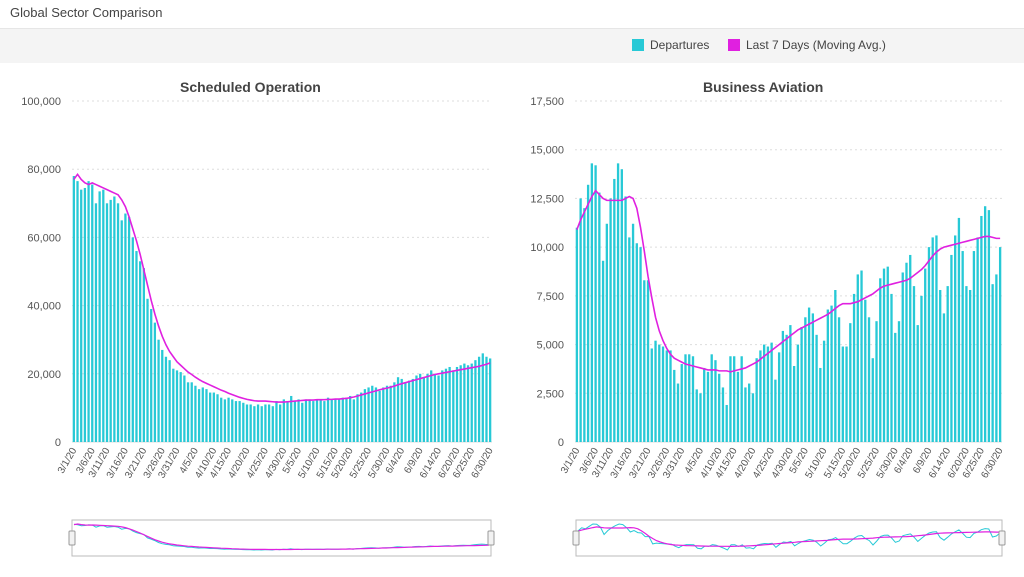 The width and height of the screenshot is (1024, 577). Describe the element at coordinates (788, 281) in the screenshot. I see `moving-avg-line` at that location.